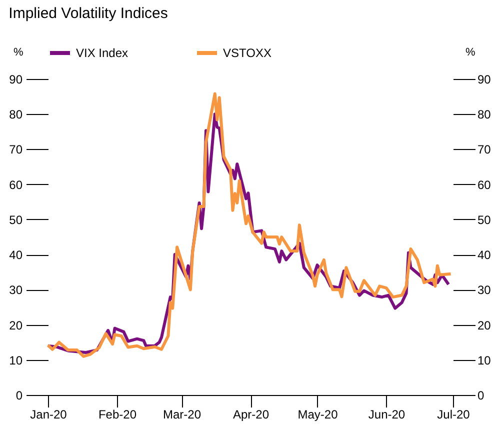 This screenshot has height=426, width=499. What do you see at coordinates (49, 415) in the screenshot?
I see `x-tick-label: Jan-20` at bounding box center [49, 415].